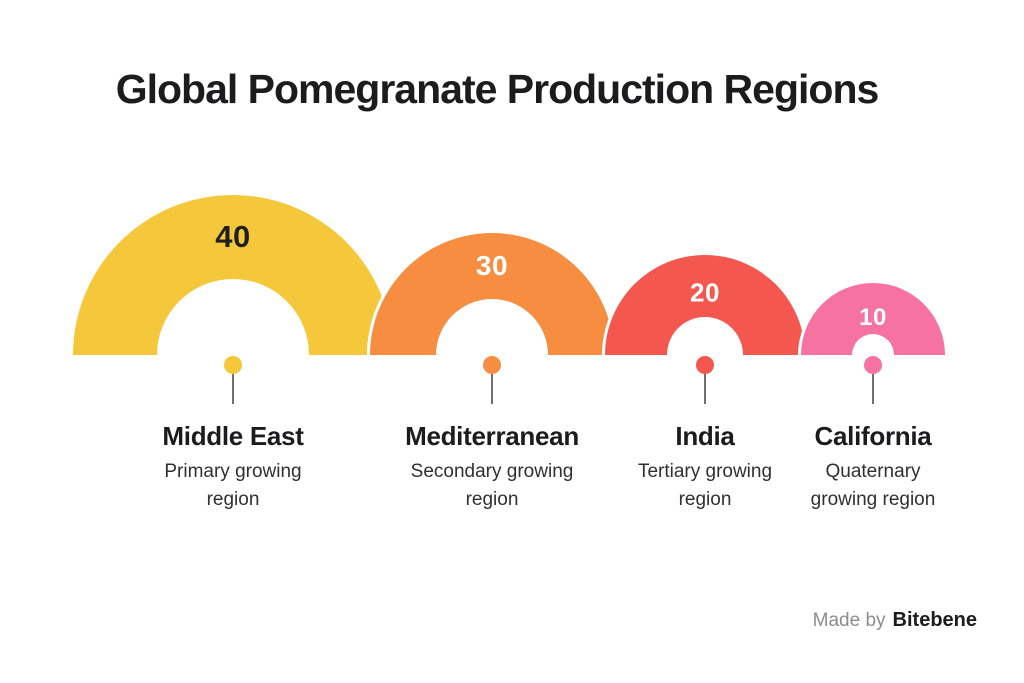  I want to click on description-line: Secondary growing, so click(492, 471).